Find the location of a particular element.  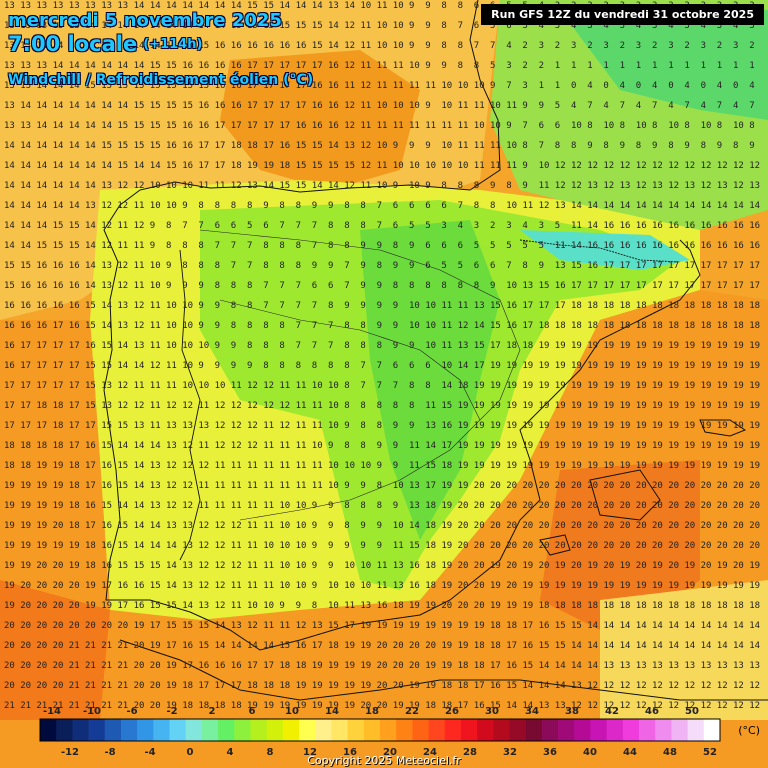

alps-cold-field is located at coordinates (664, 65).